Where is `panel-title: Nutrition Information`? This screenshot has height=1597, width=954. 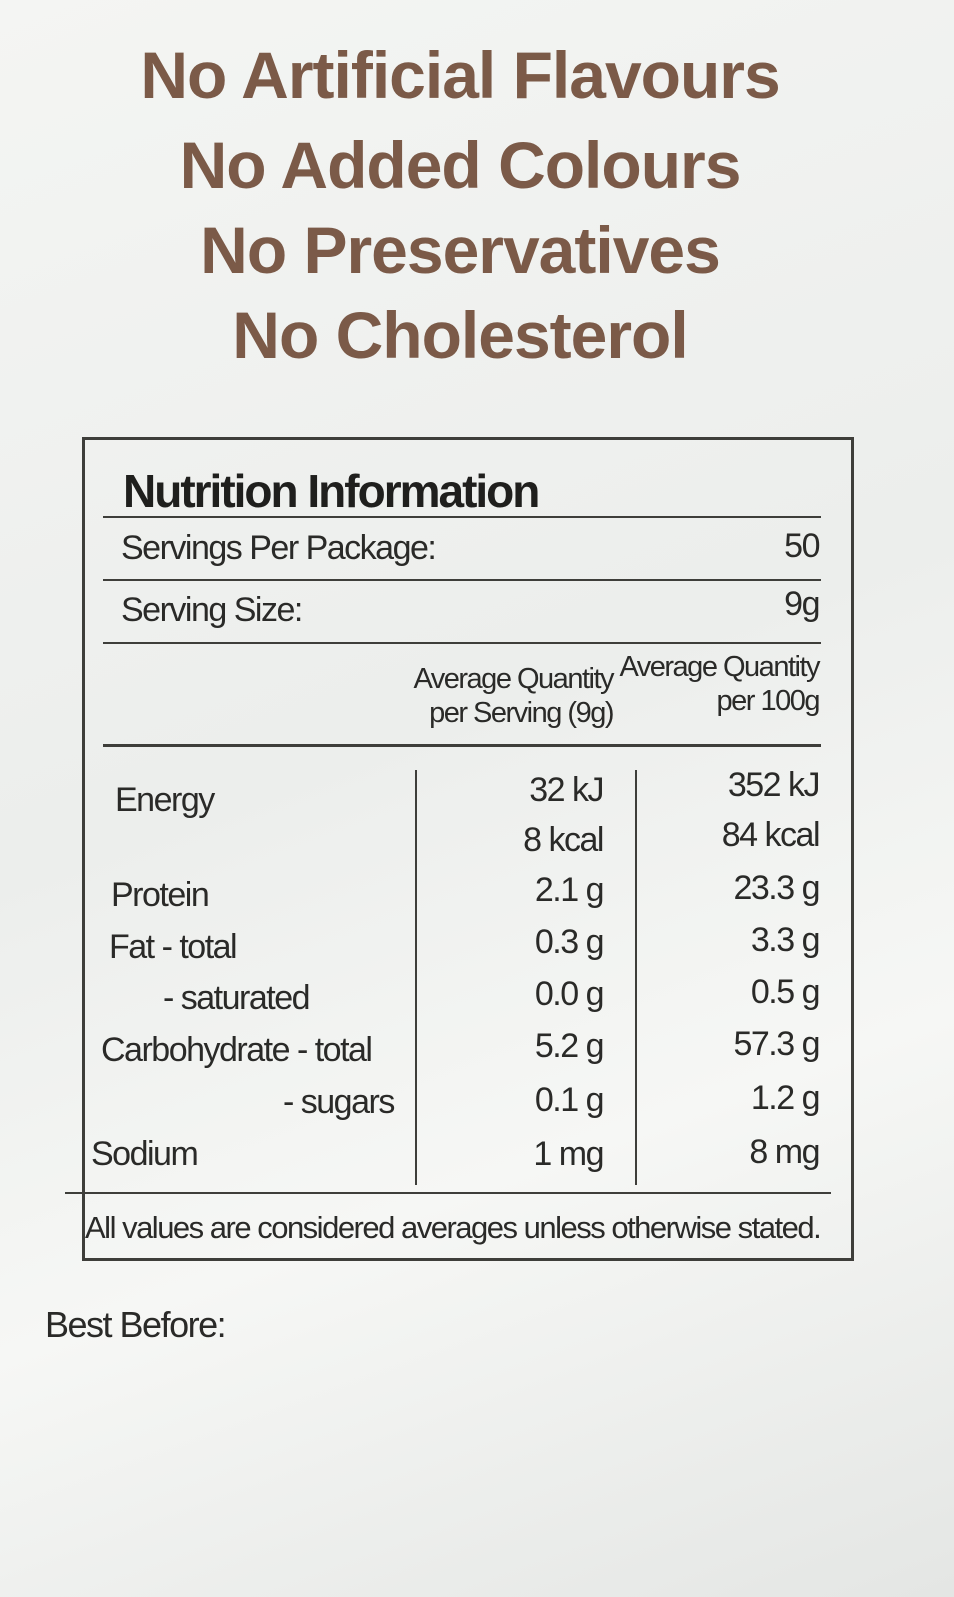
panel-title: Nutrition Information is located at coordinates (331, 491).